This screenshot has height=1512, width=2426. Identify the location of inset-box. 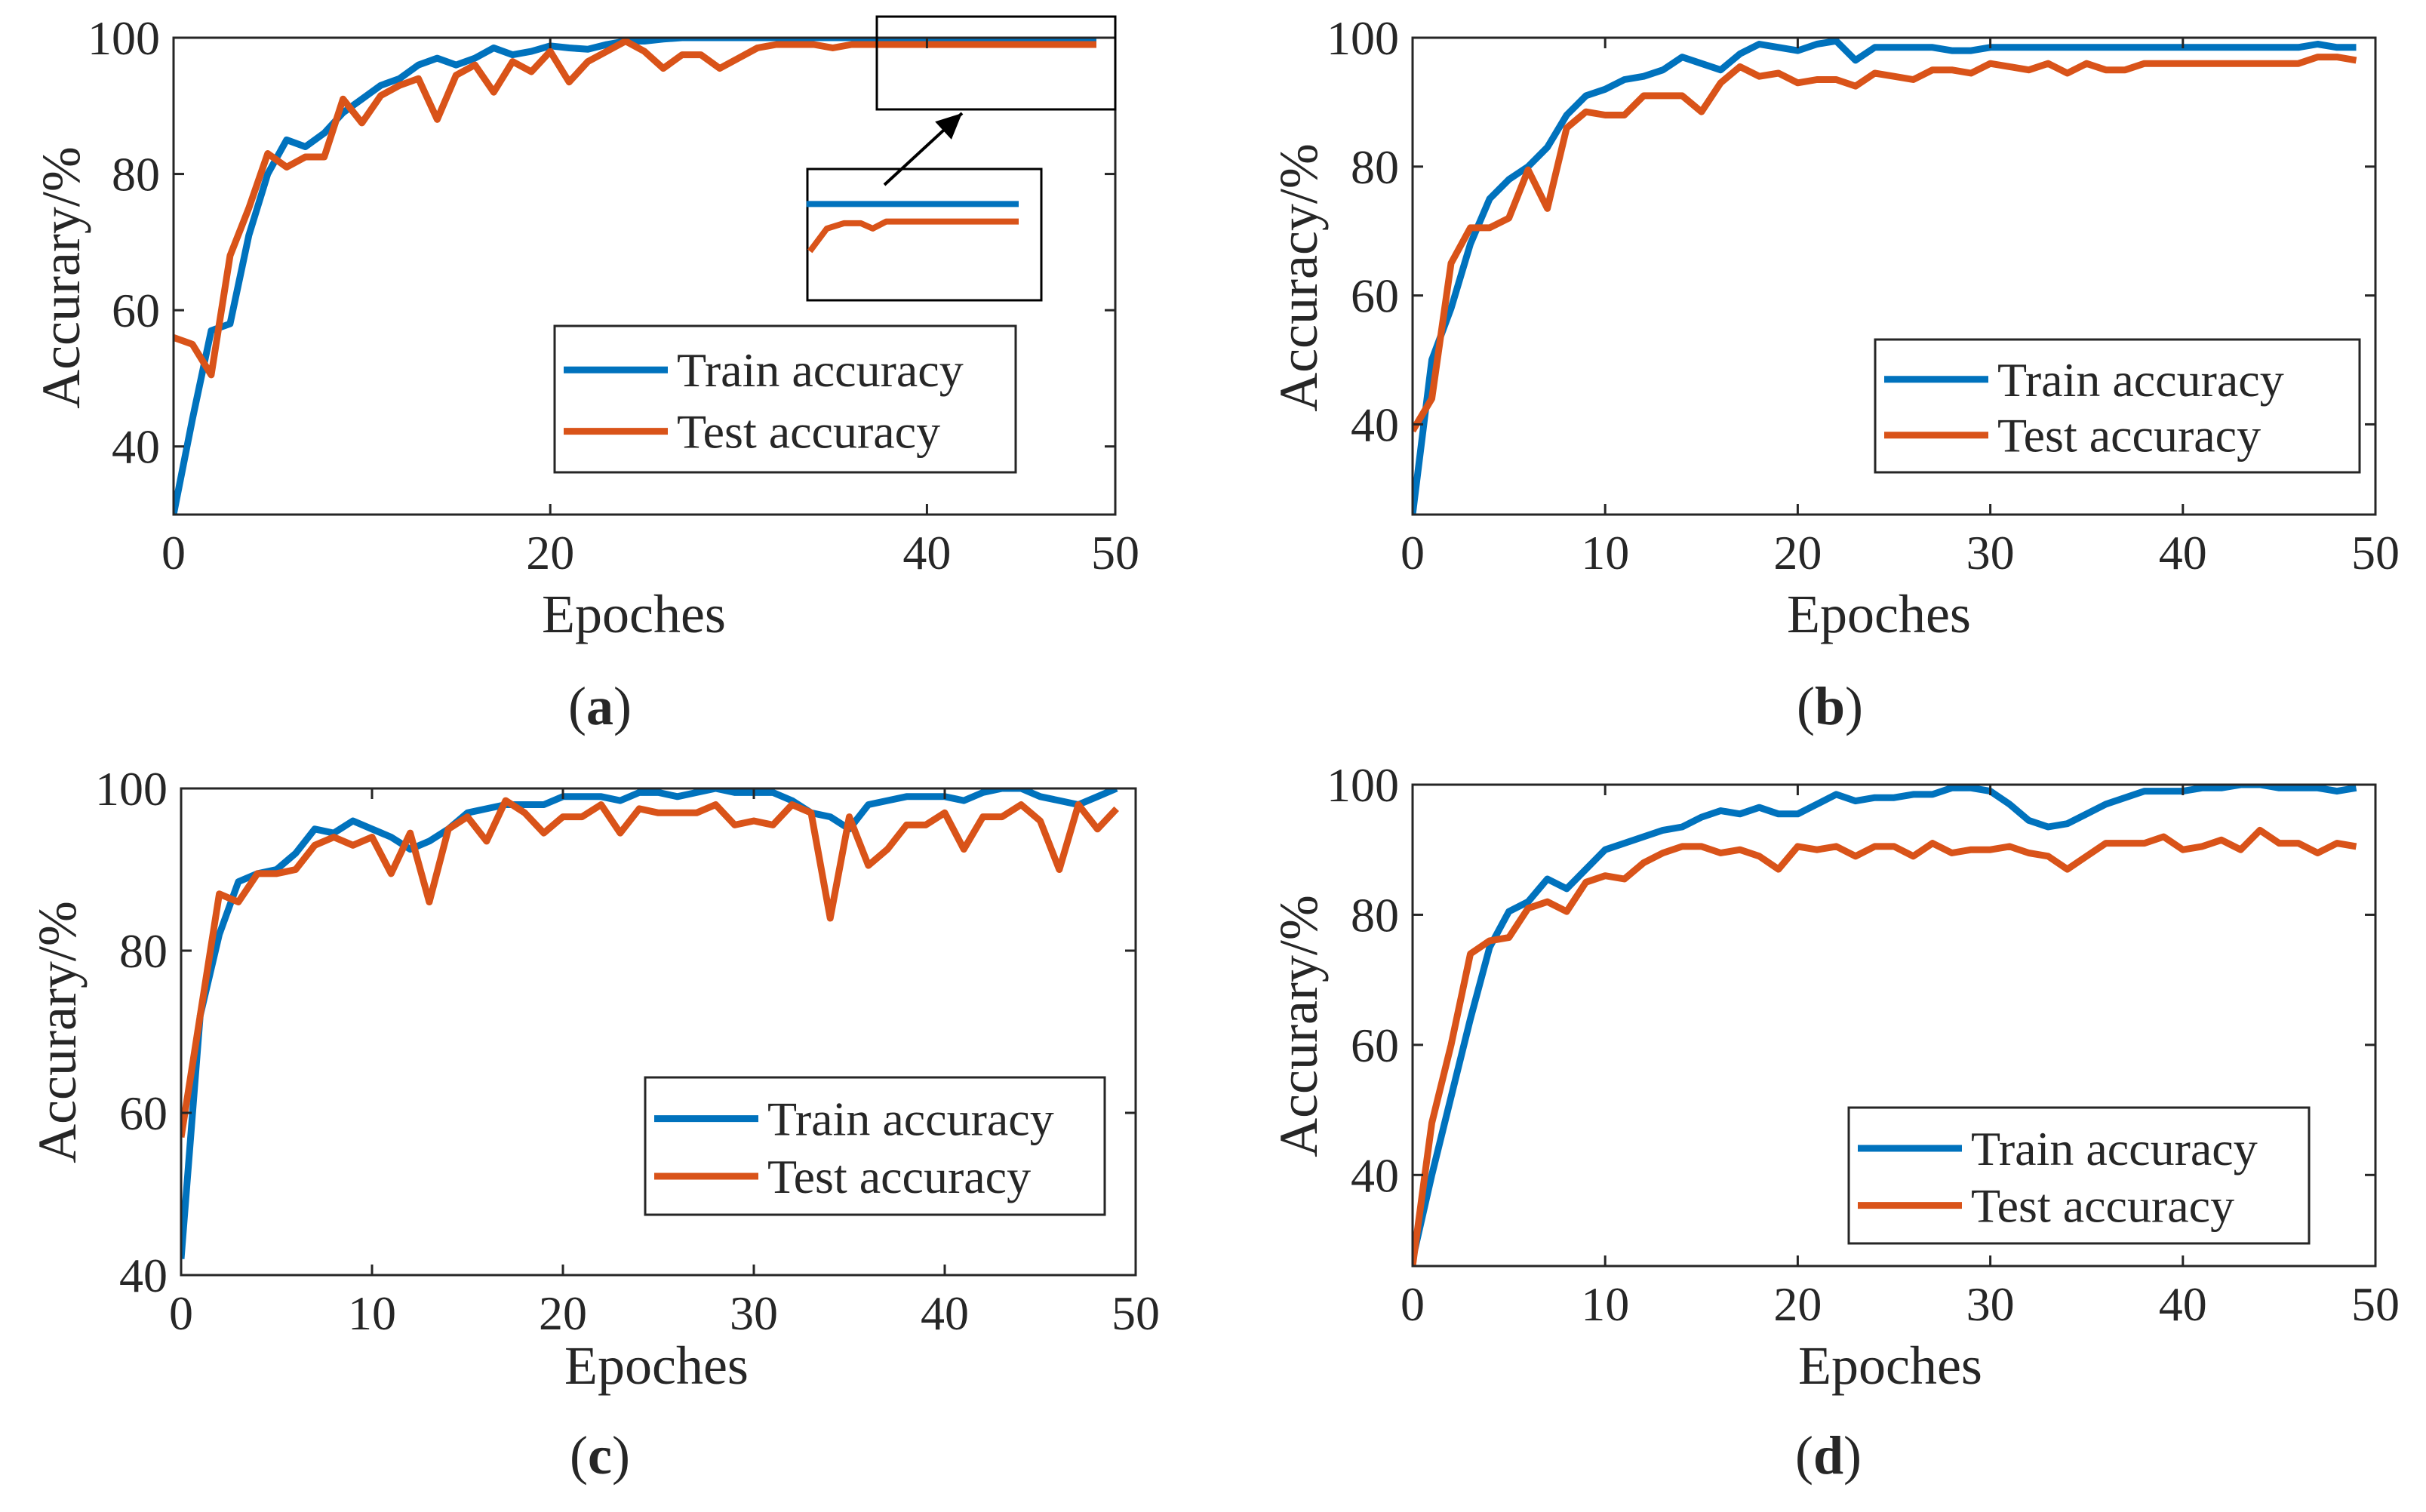
(924, 234).